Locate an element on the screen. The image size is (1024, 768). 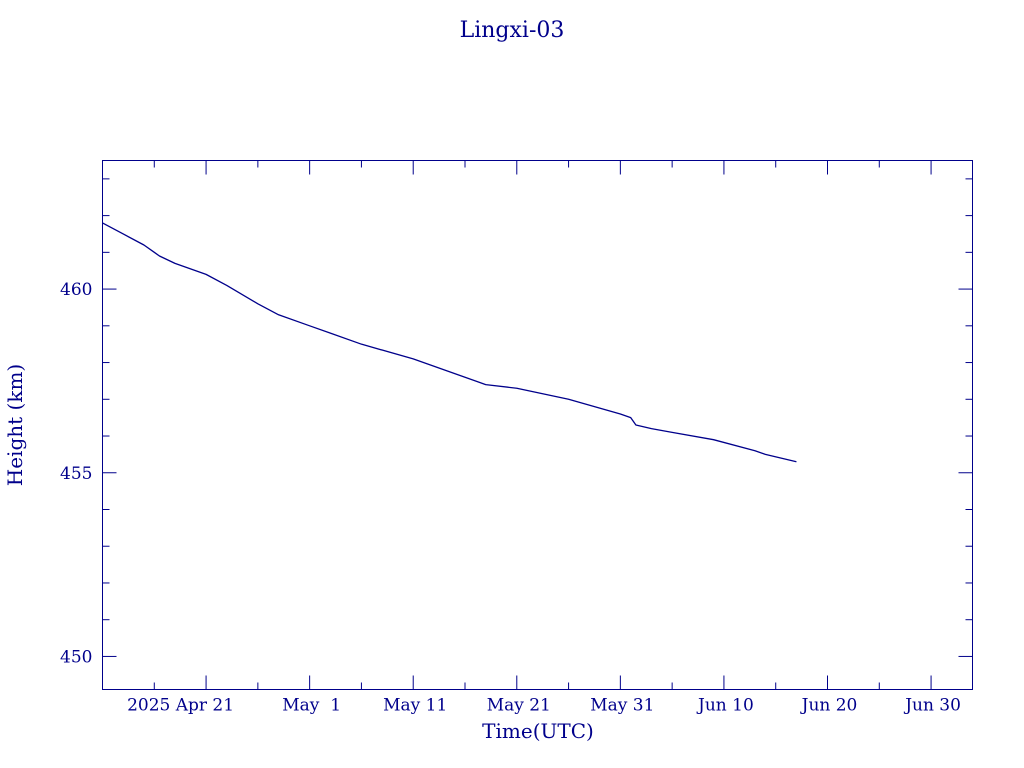
x-tick-label: May 1 is located at coordinates (311, 706).